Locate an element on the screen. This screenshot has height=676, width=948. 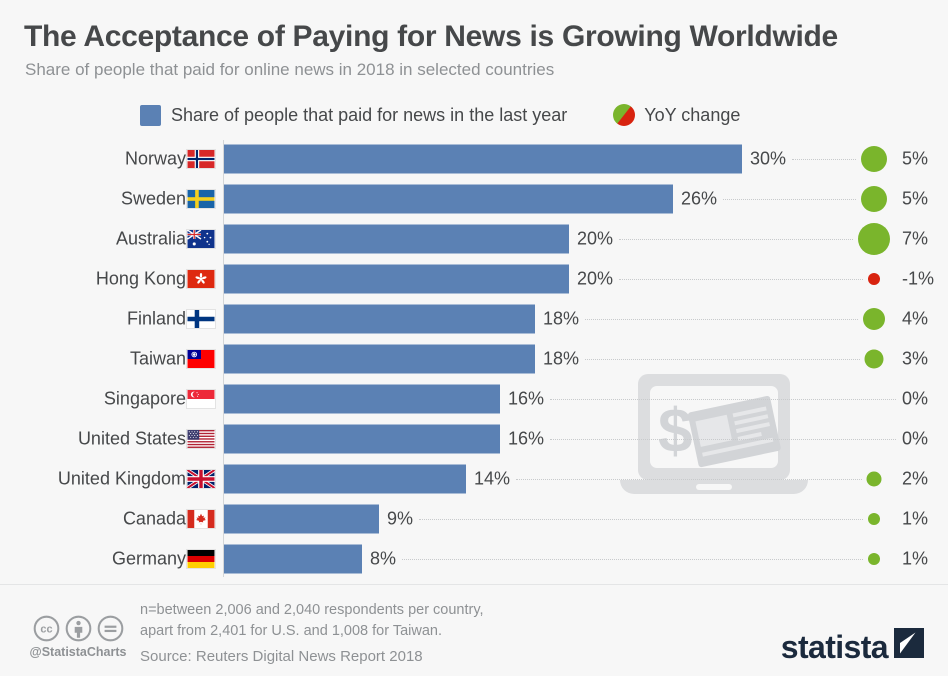
chart-row: United Kingdom 14% 2% is located at coordinates (474, 479).